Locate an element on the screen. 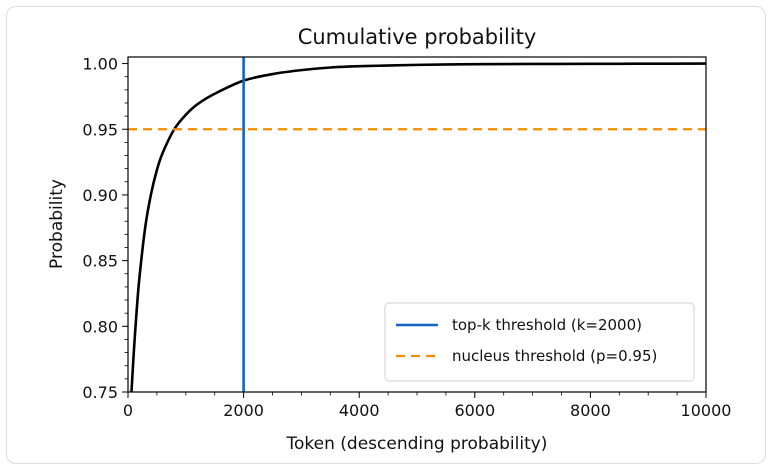 The height and width of the screenshot is (472, 774). legend-box is located at coordinates (539, 342).